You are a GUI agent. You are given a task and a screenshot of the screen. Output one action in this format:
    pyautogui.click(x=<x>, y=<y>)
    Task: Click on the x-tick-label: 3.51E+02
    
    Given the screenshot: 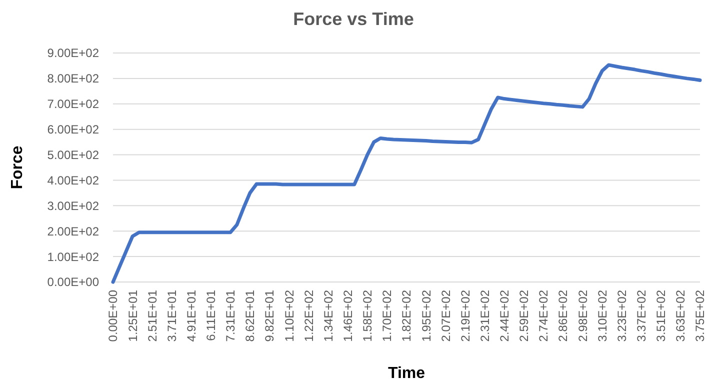 What is the action you would take?
    pyautogui.click(x=661, y=316)
    